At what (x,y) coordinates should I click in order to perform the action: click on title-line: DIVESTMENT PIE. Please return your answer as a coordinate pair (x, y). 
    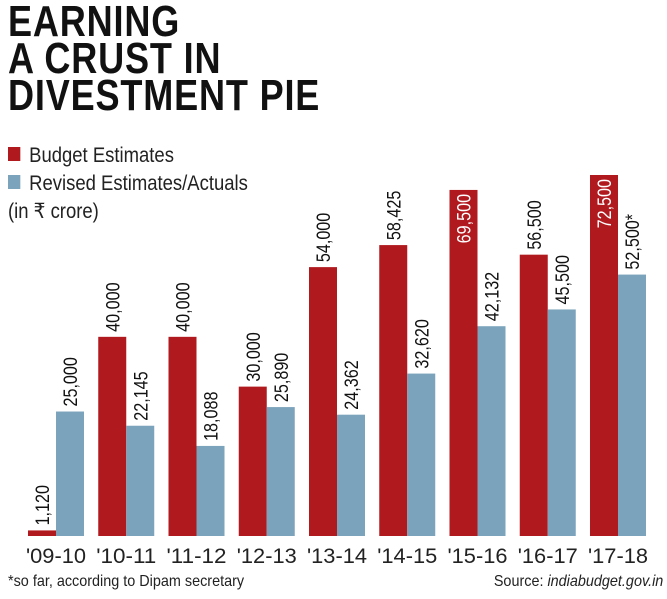
    Looking at the image, I should click on (164, 95).